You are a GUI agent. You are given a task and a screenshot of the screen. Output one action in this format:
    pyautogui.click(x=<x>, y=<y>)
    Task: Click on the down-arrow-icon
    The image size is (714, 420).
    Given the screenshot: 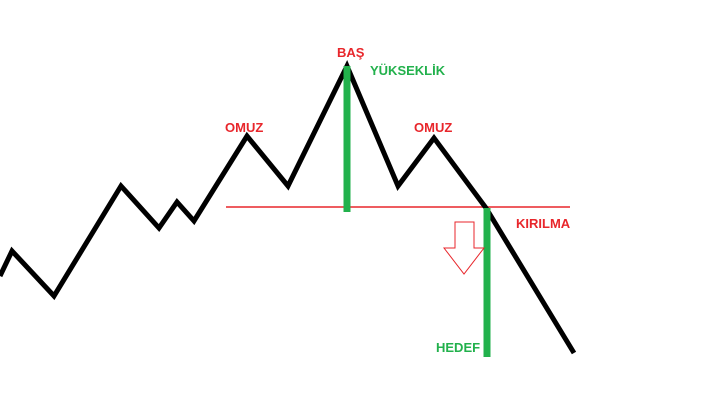 What is the action you would take?
    pyautogui.click(x=464, y=248)
    